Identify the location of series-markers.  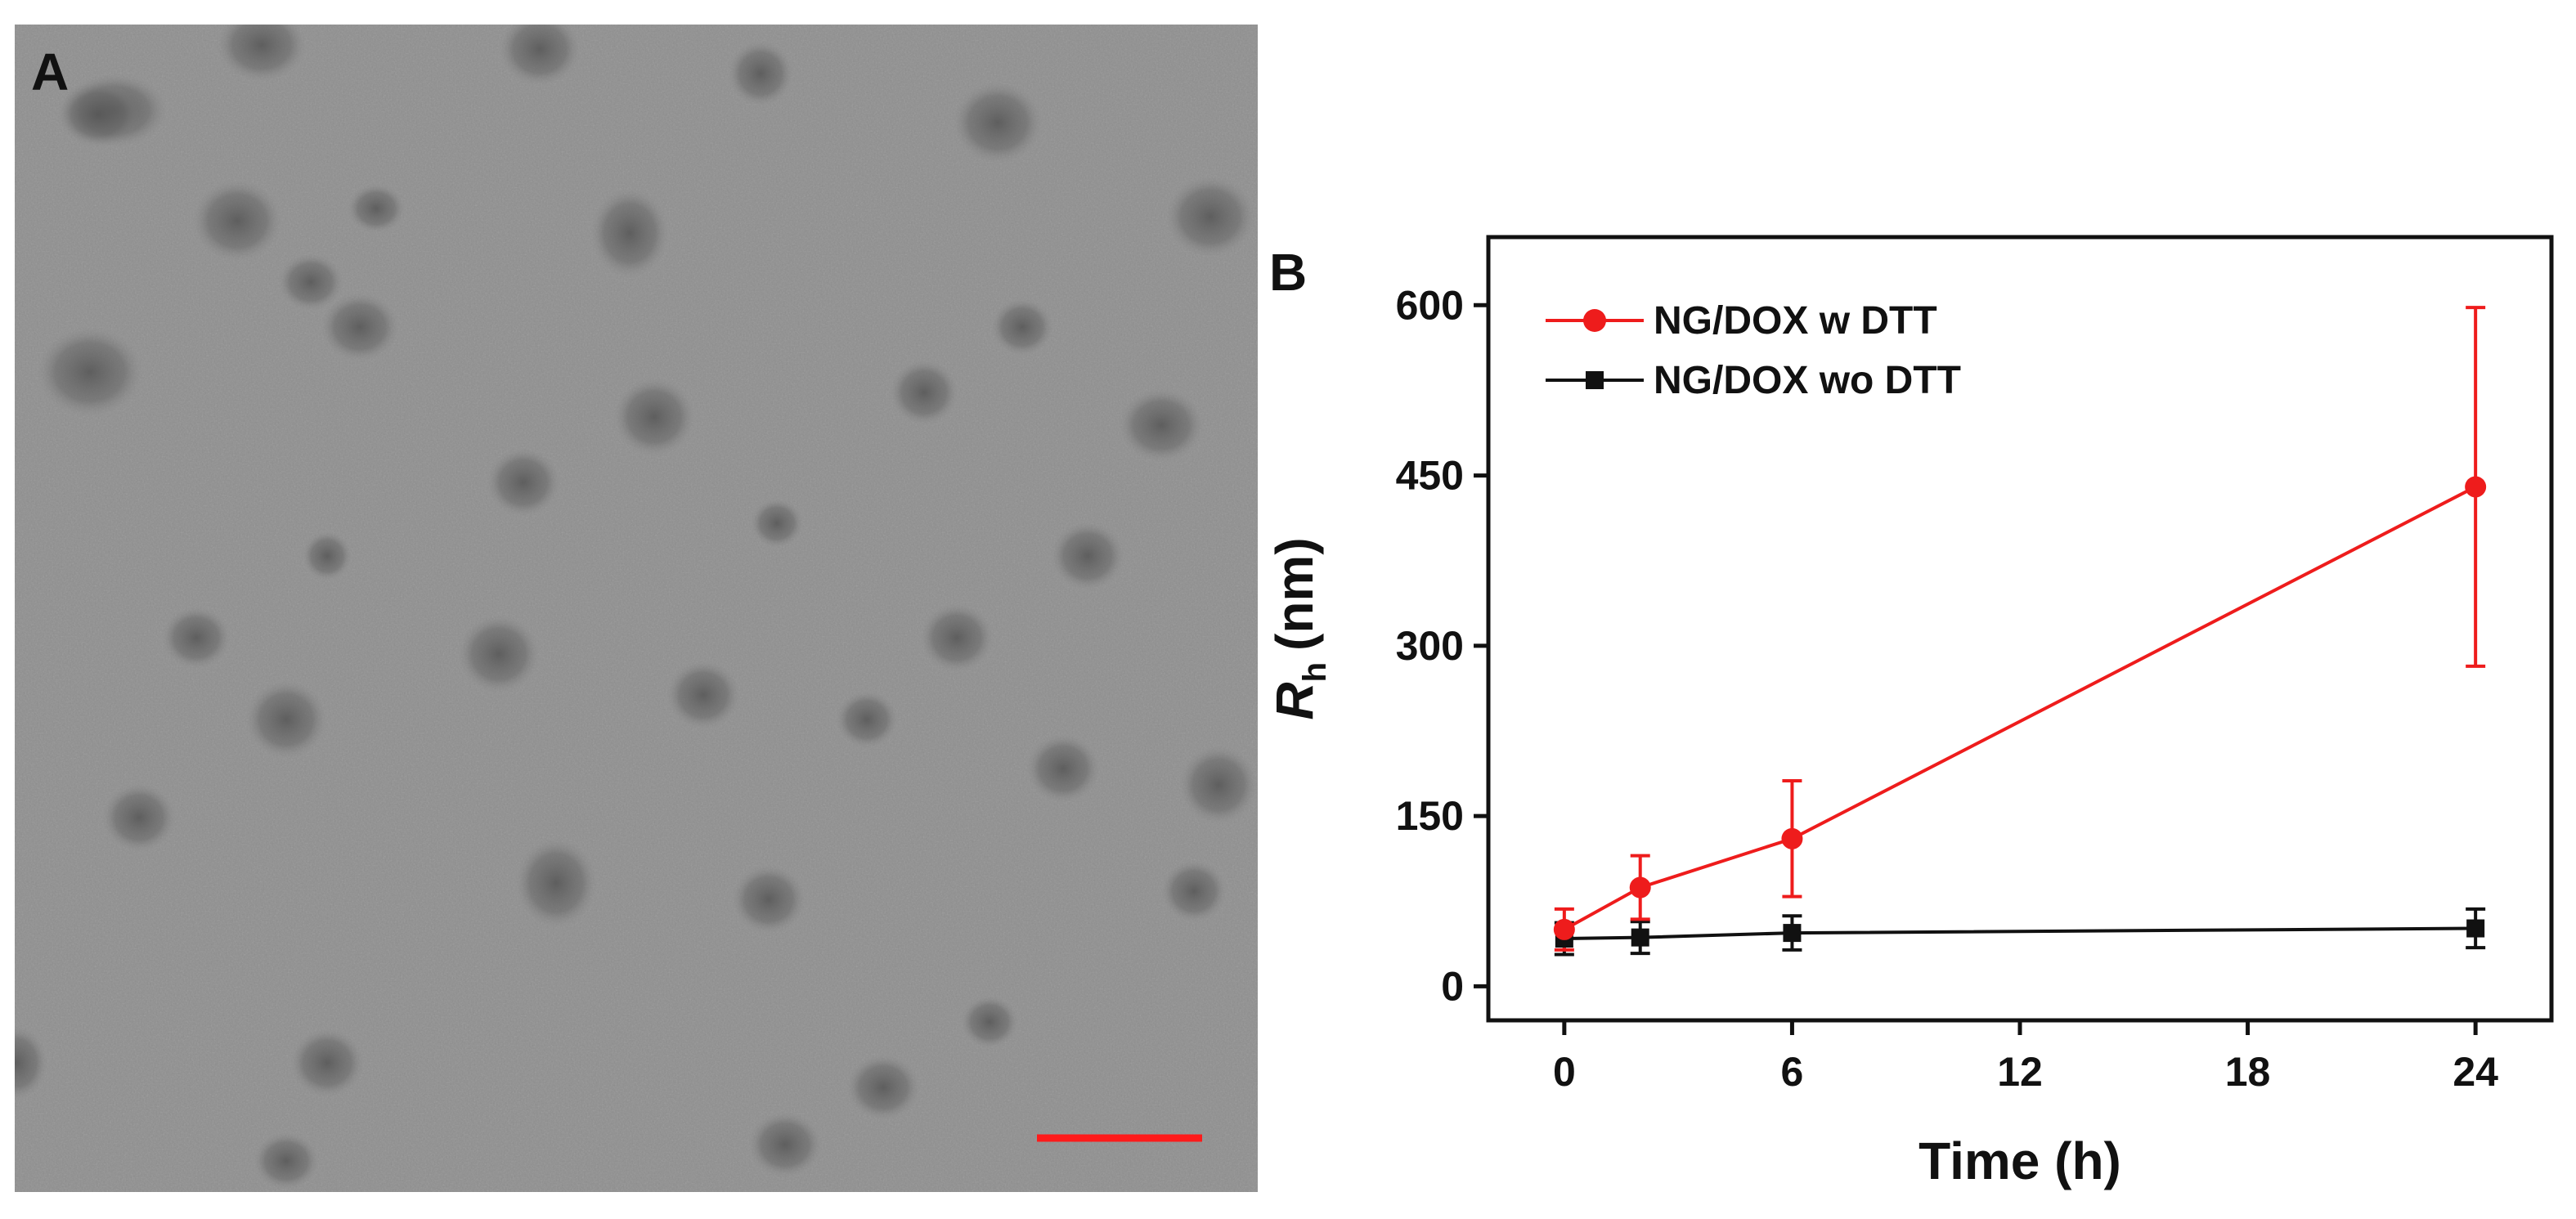
(2020, 712).